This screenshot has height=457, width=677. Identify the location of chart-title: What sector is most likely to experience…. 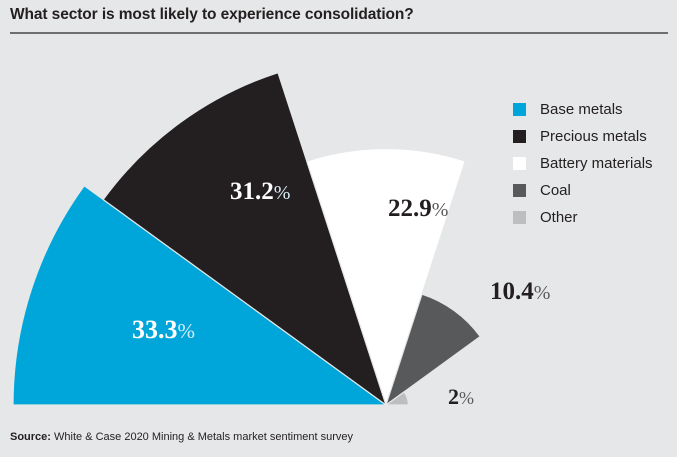
(212, 14).